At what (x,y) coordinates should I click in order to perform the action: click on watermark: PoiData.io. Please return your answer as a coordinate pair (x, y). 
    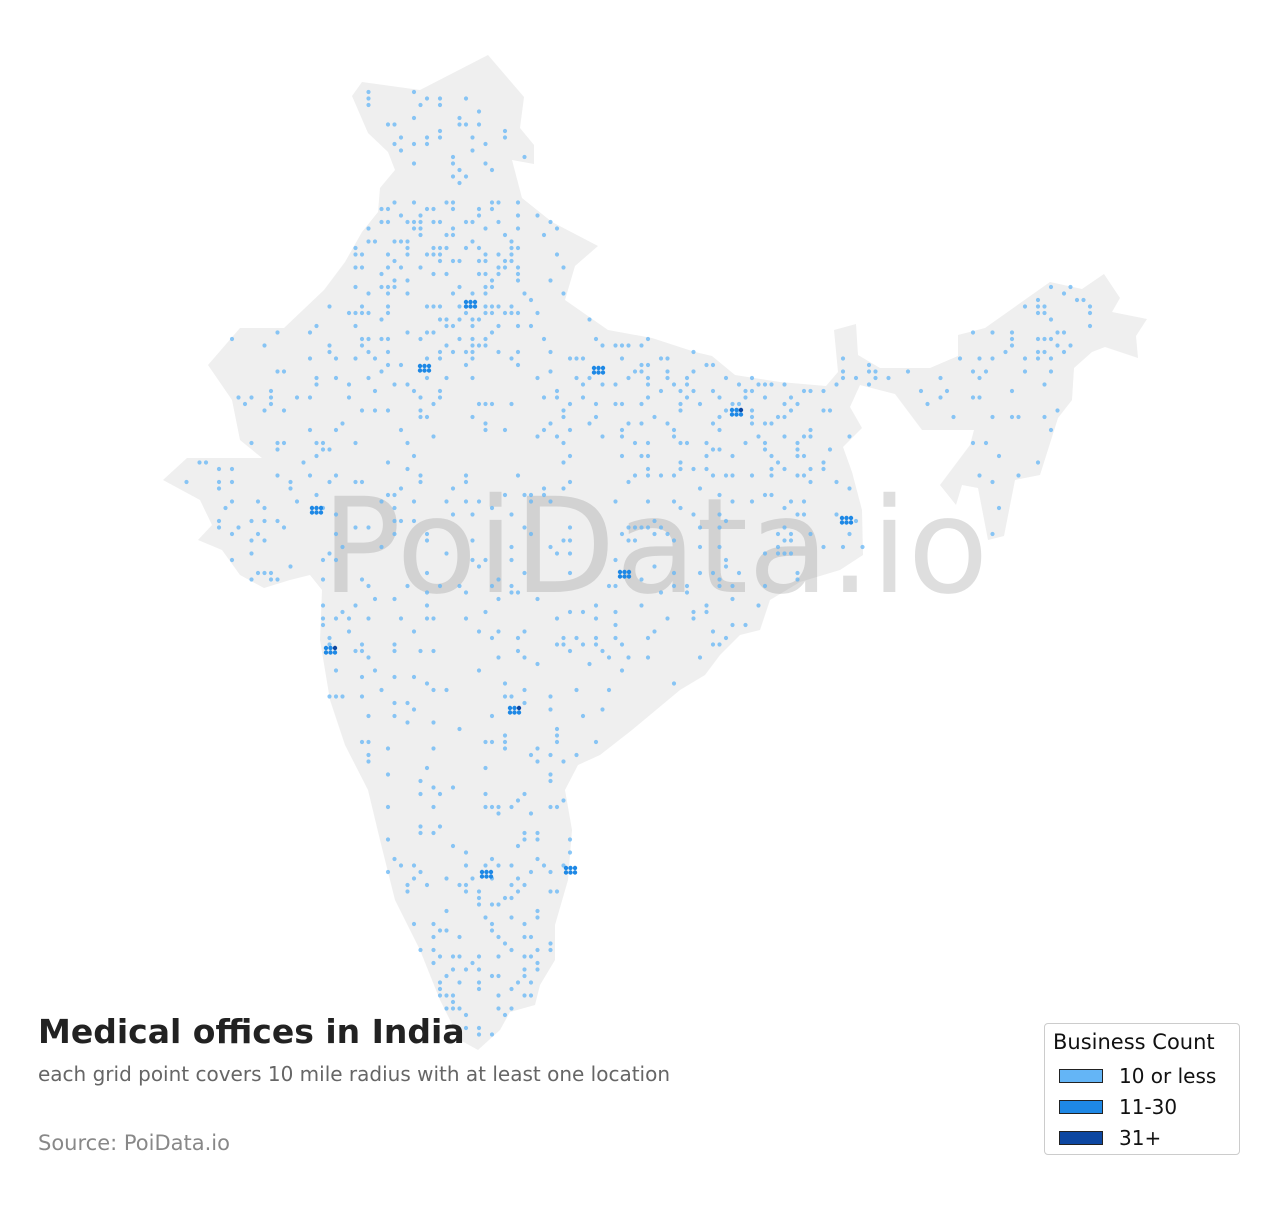
    Looking at the image, I should click on (655, 547).